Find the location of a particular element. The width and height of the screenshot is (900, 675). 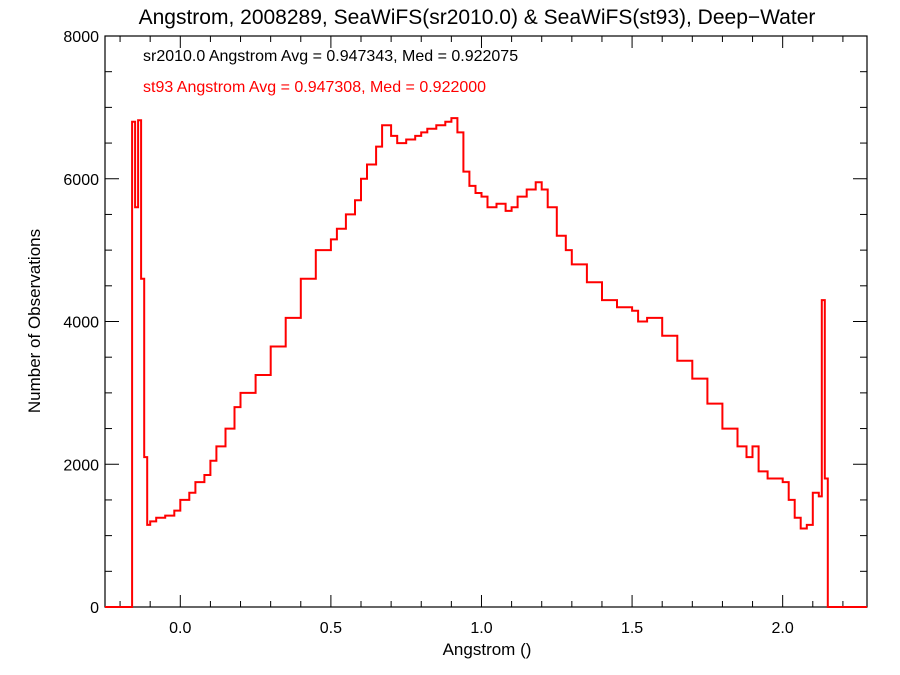

x-tick-label: 2.0 is located at coordinates (783, 628).